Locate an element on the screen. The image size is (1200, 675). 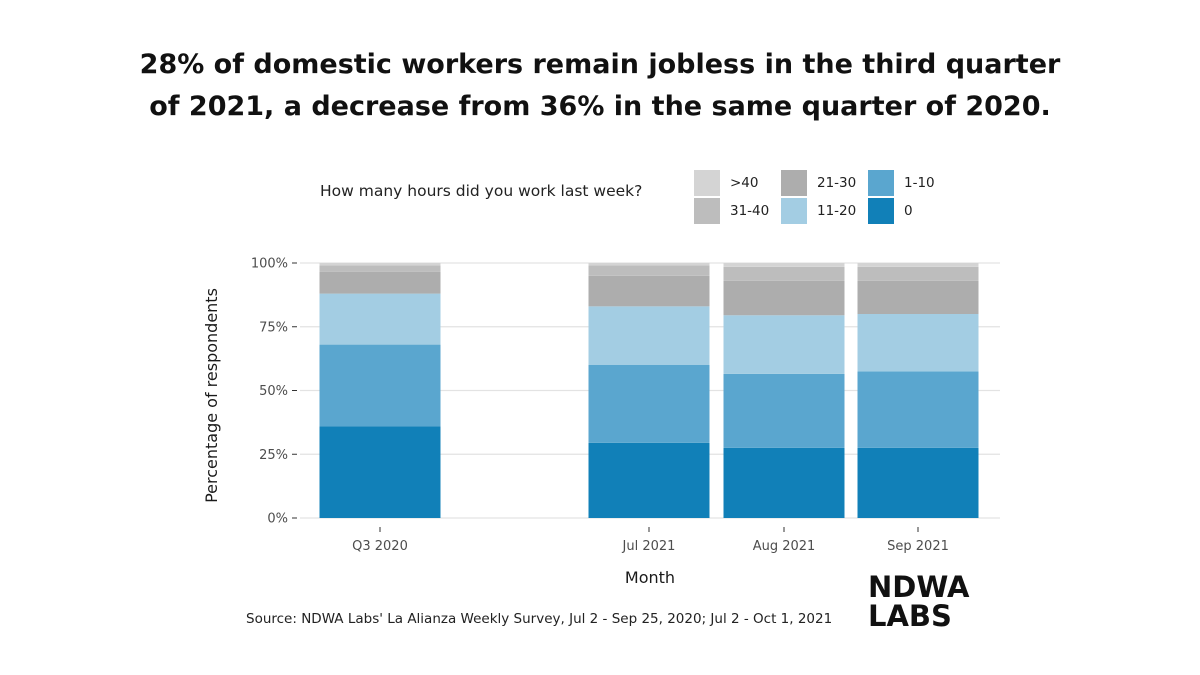
y-tick-label: 25% is located at coordinates (273, 455).